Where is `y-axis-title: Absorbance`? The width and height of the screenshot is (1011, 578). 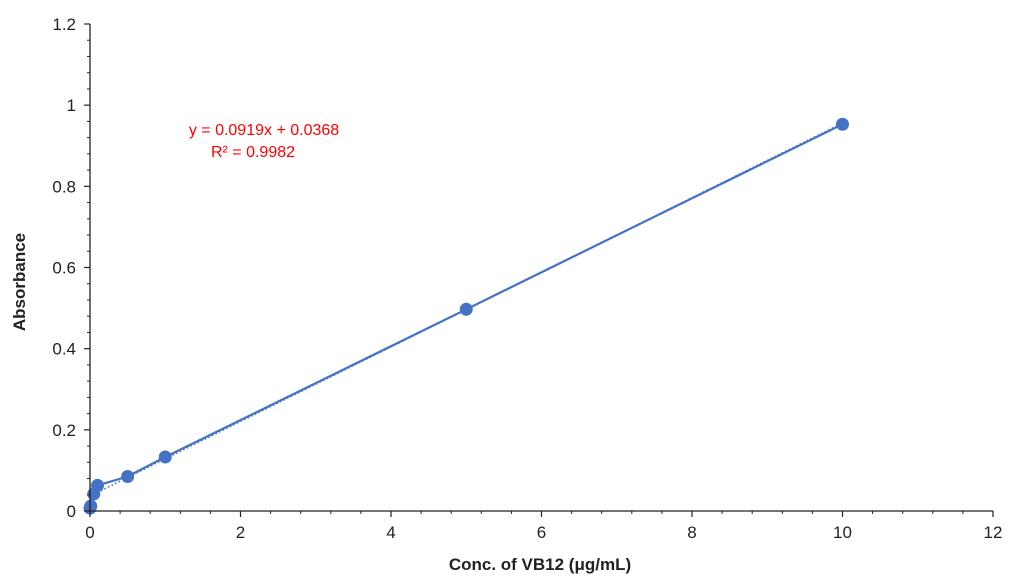 y-axis-title: Absorbance is located at coordinates (19, 282).